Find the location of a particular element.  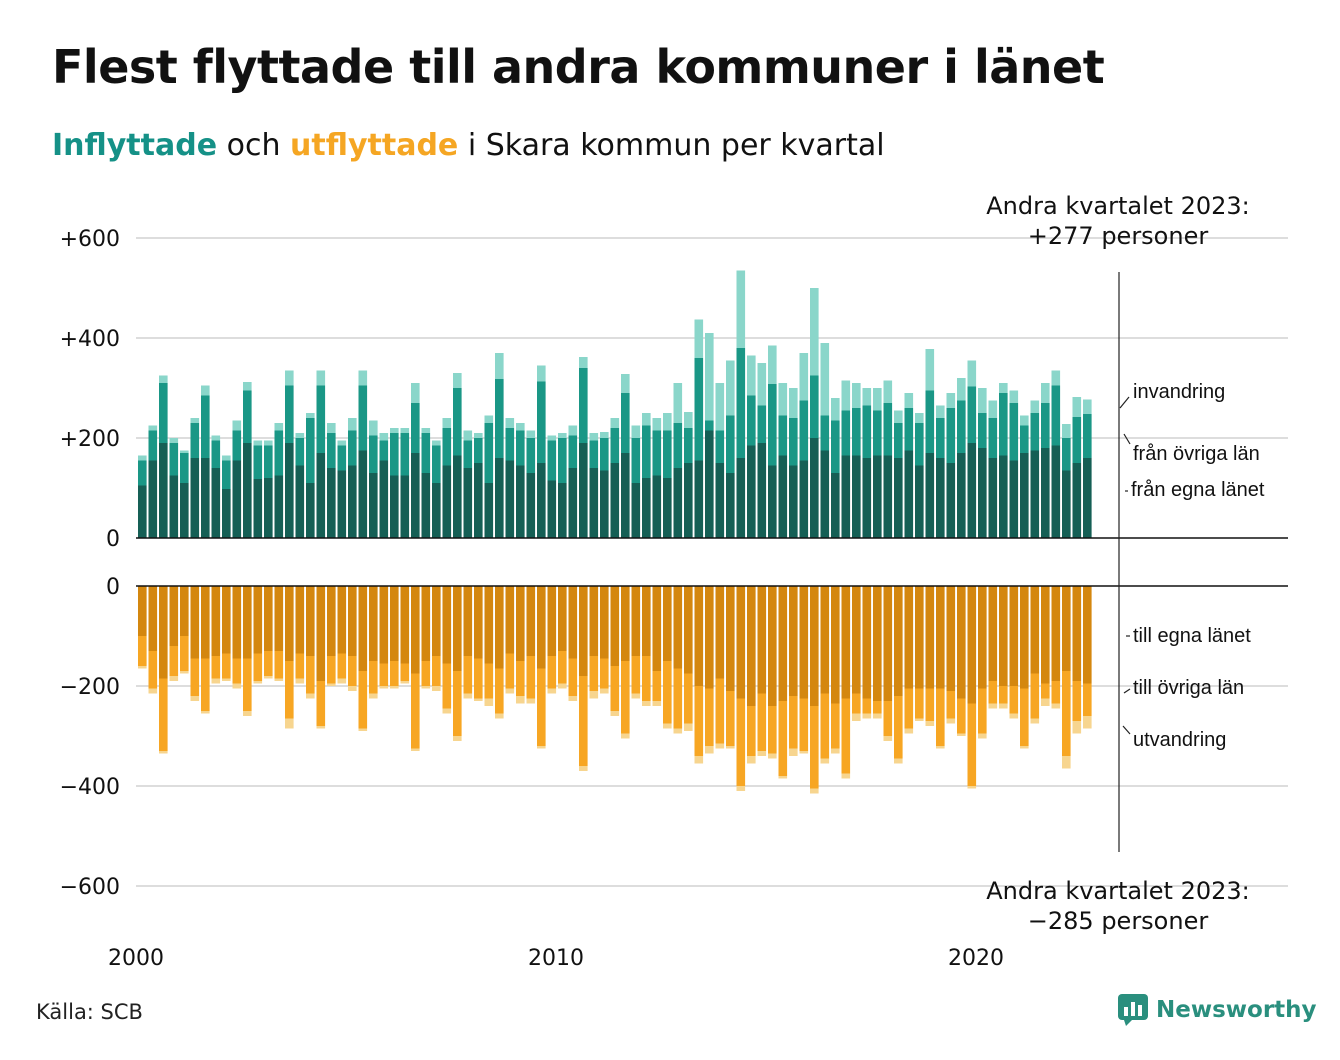

label-utvandring: utvandring is located at coordinates (1179, 740).